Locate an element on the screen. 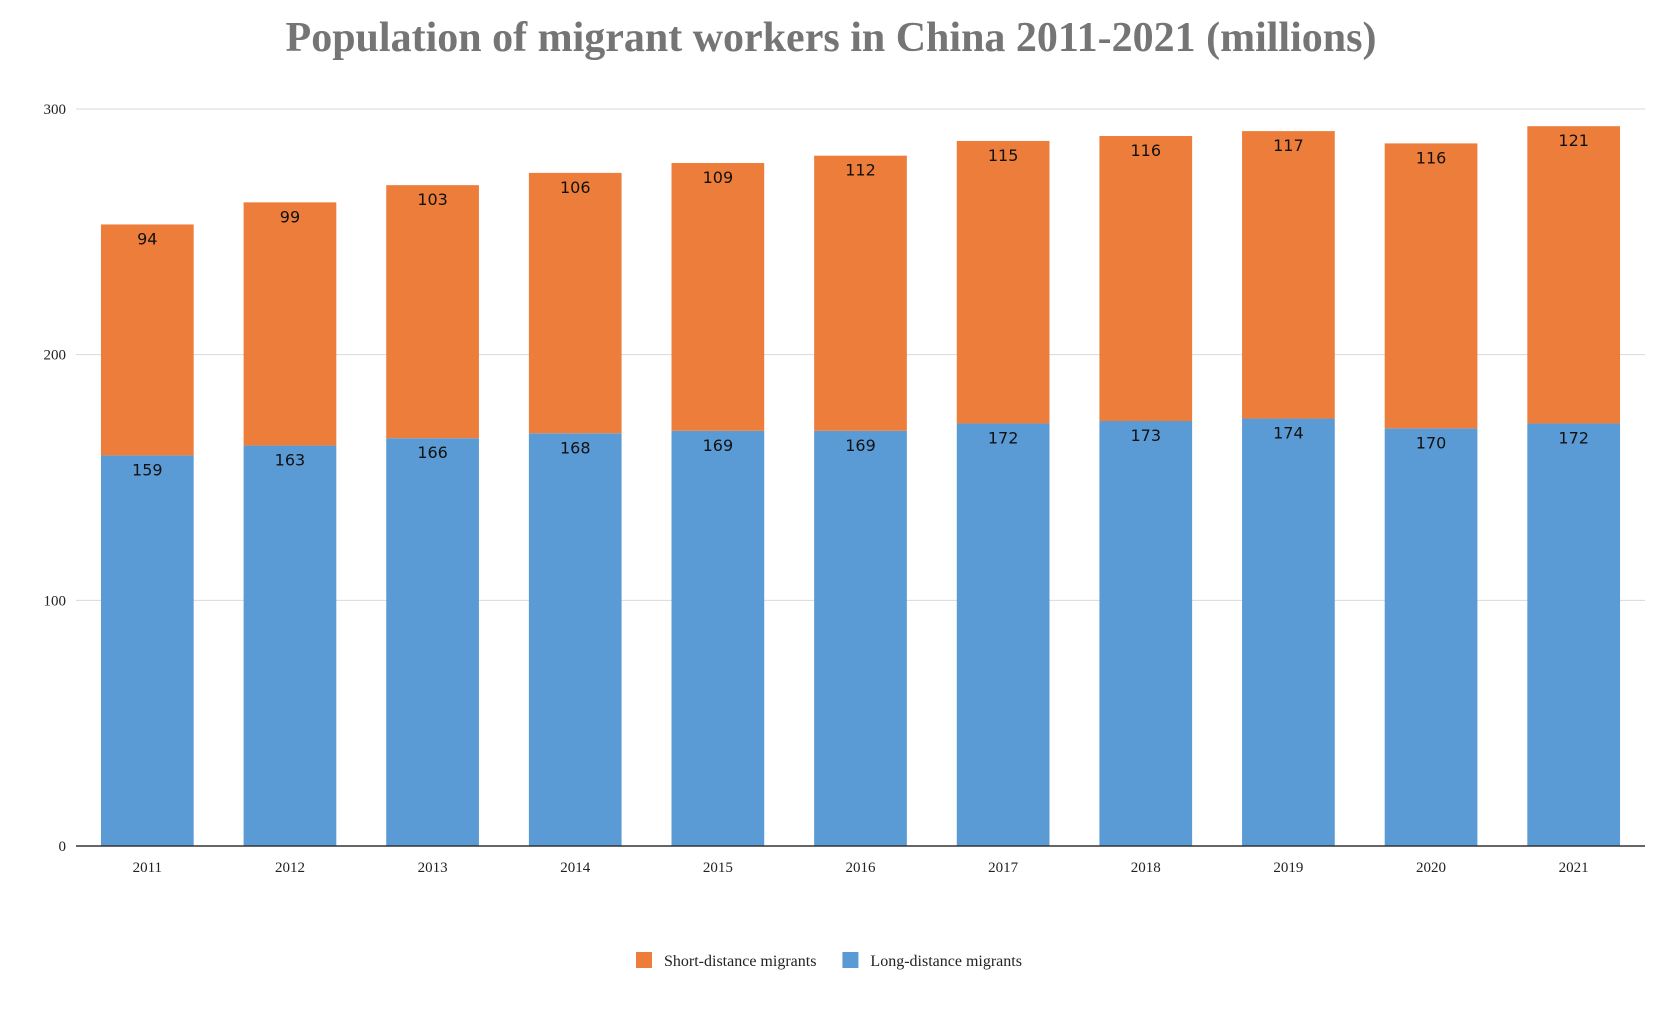  bar-long-distance-2017 is located at coordinates (1003, 634).